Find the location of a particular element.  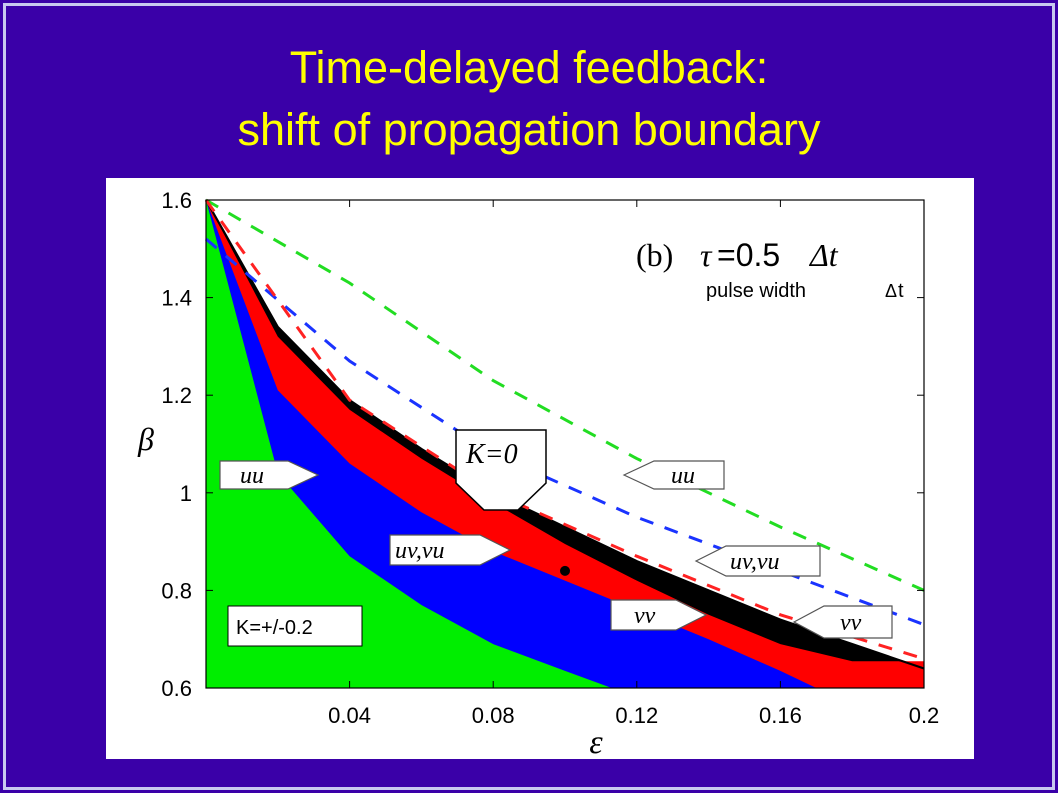

callout-uvvu-left: uv,vu is located at coordinates (450, 550).